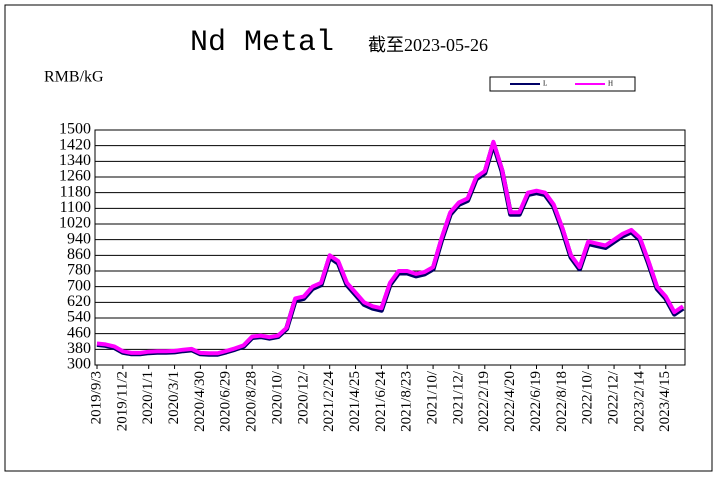 This screenshot has height=480, width=719. What do you see at coordinates (639, 401) in the screenshot?
I see `x-tick-label: 2023/2/14` at bounding box center [639, 401].